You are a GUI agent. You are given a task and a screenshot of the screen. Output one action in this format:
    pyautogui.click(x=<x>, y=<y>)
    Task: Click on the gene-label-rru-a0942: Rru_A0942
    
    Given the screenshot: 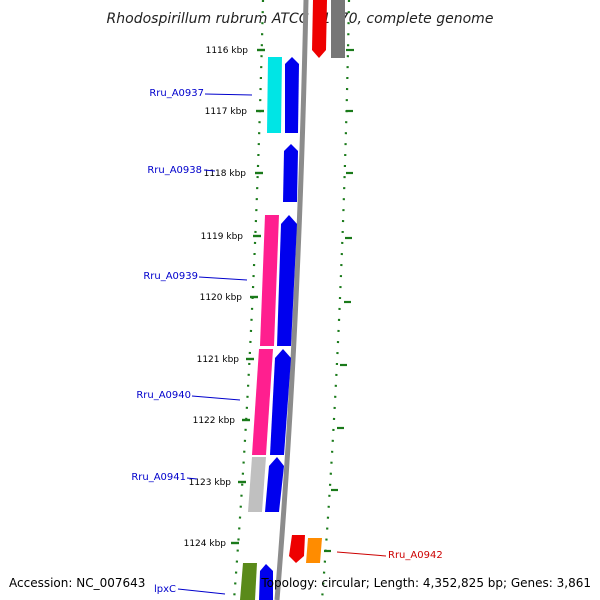 What is the action you would take?
    pyautogui.click(x=415, y=555)
    